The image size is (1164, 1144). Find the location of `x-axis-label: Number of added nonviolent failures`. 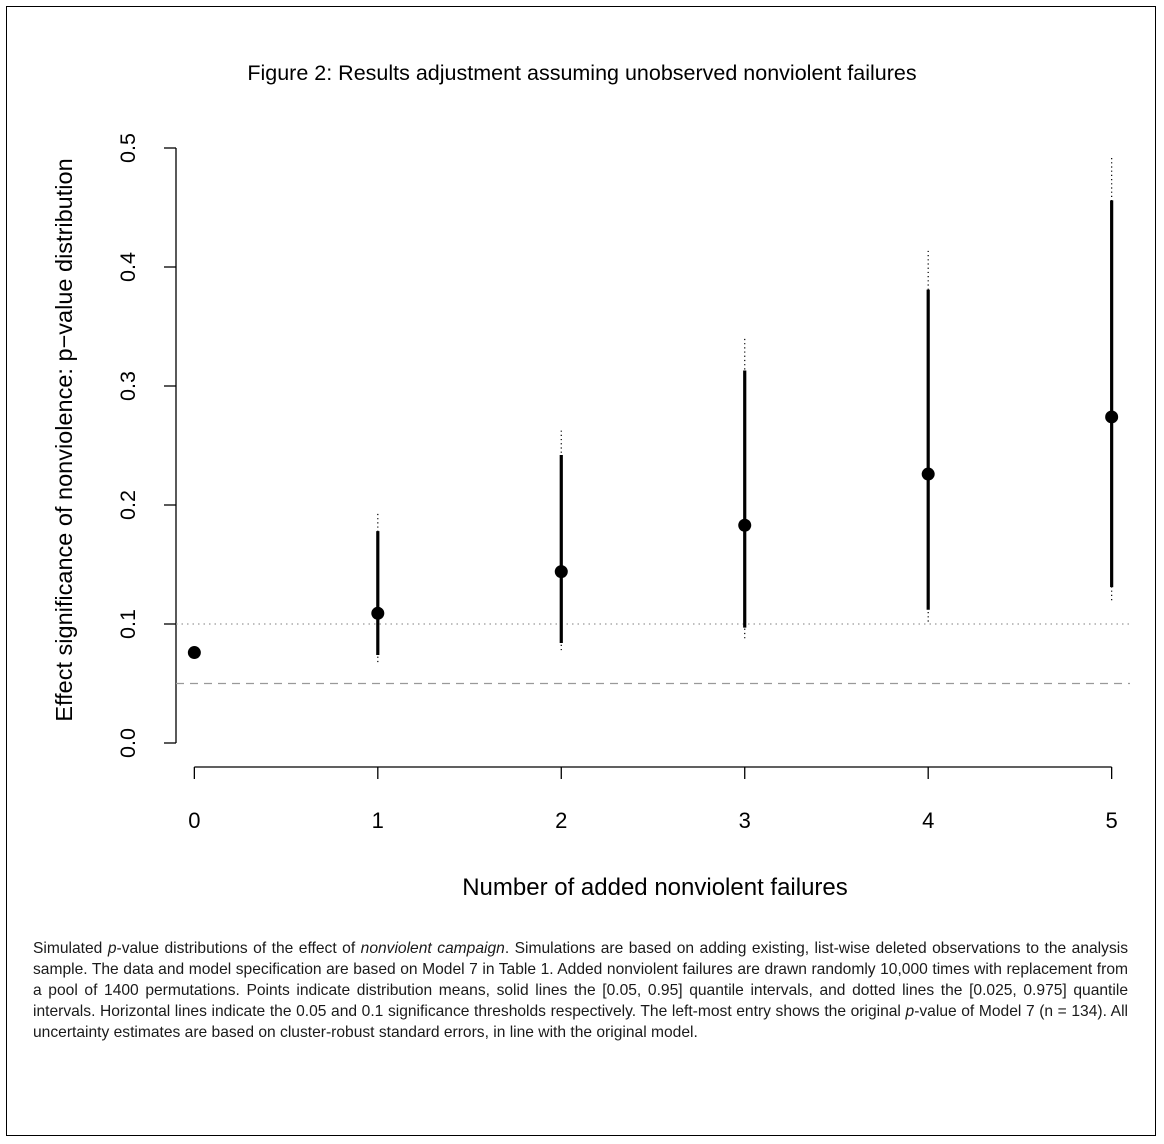

x-axis-label: Number of added nonviolent failures is located at coordinates (655, 887).